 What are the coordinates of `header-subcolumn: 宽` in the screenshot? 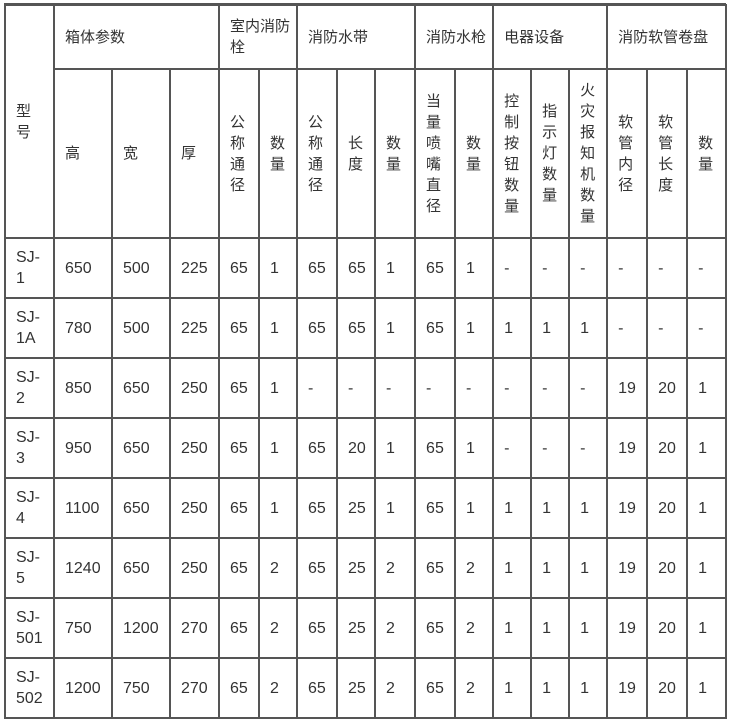 It's located at (141, 153).